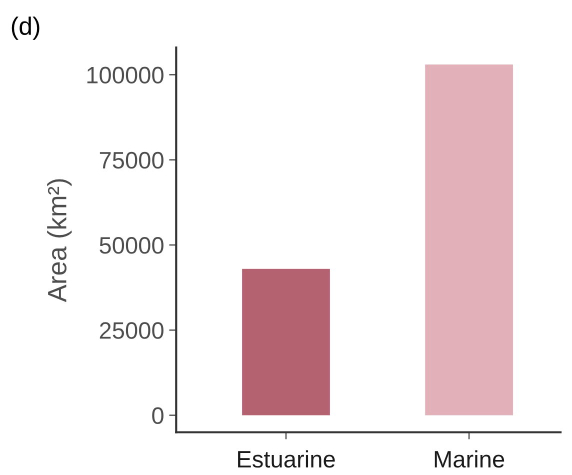 The image size is (572, 475). I want to click on y-tick-label: 100000, so click(125, 75).